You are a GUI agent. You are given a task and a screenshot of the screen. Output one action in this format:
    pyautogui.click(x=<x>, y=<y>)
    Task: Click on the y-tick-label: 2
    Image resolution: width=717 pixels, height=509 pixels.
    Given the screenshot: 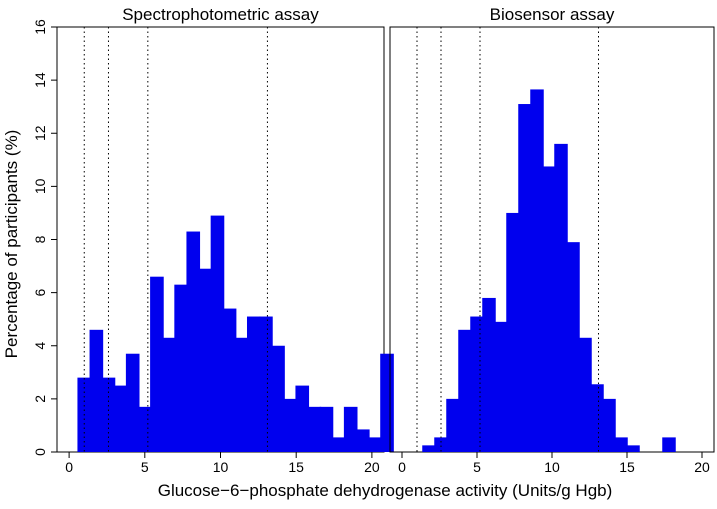 What is the action you would take?
    pyautogui.click(x=40, y=399)
    